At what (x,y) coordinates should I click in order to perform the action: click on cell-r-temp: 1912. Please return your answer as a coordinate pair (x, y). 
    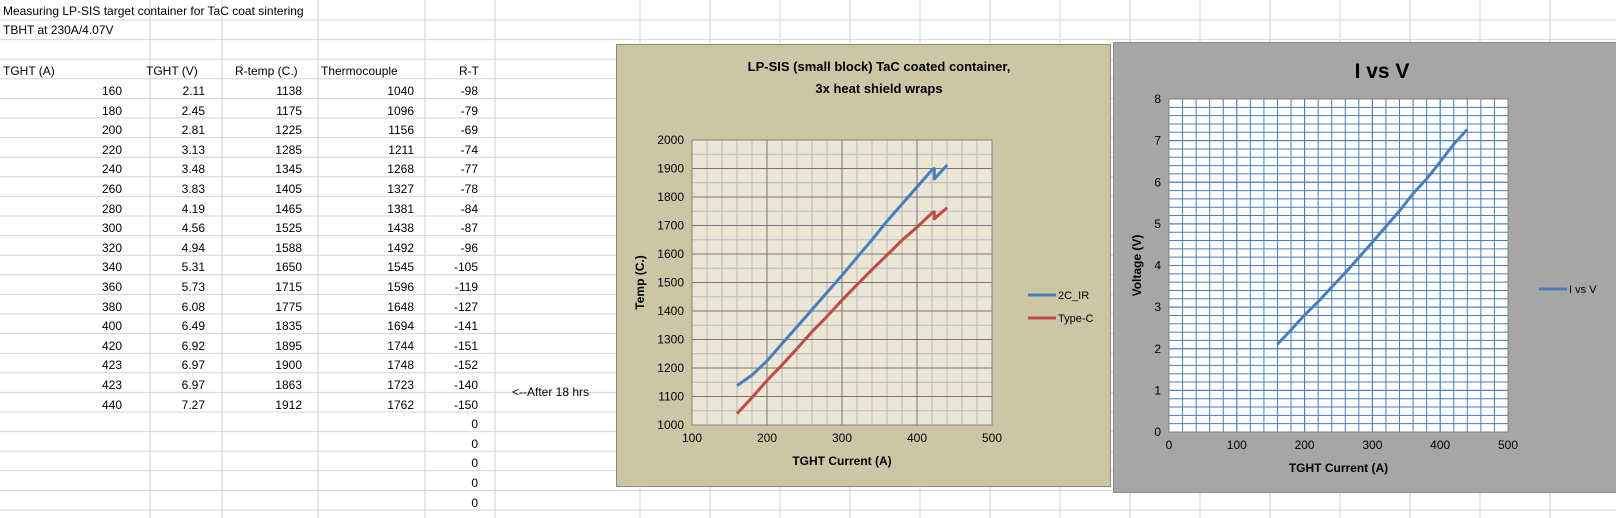
    Looking at the image, I should click on (288, 404).